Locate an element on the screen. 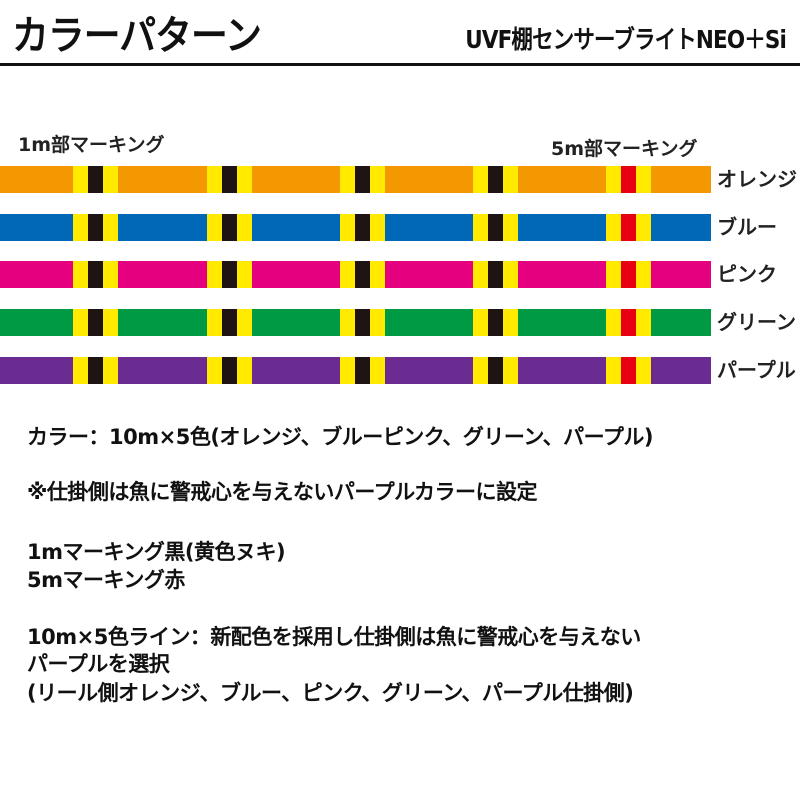  line-description-text-2: パープルを選択 is located at coordinates (98, 664).